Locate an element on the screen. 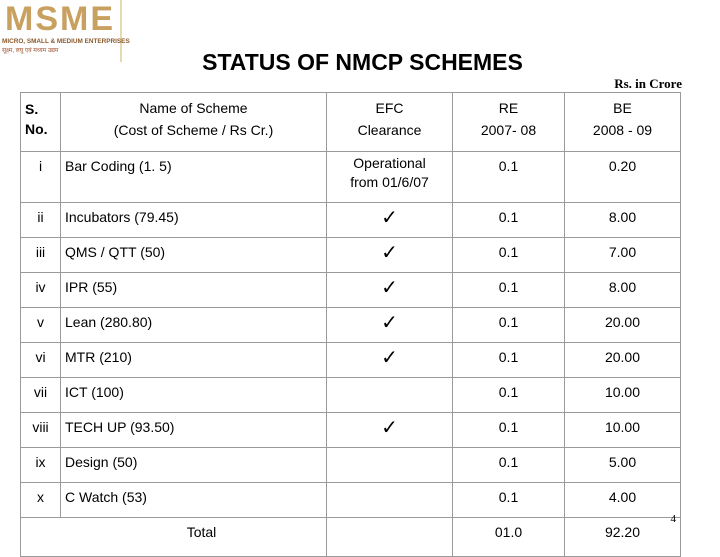 This screenshot has height=557, width=720. total-row: Total 01.0 92.20 is located at coordinates (350, 537).